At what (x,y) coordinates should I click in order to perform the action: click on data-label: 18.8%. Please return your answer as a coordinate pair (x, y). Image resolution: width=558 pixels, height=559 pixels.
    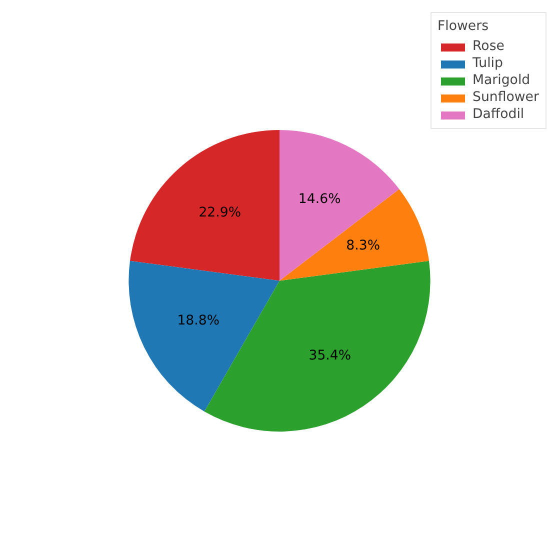
    Looking at the image, I should click on (198, 320).